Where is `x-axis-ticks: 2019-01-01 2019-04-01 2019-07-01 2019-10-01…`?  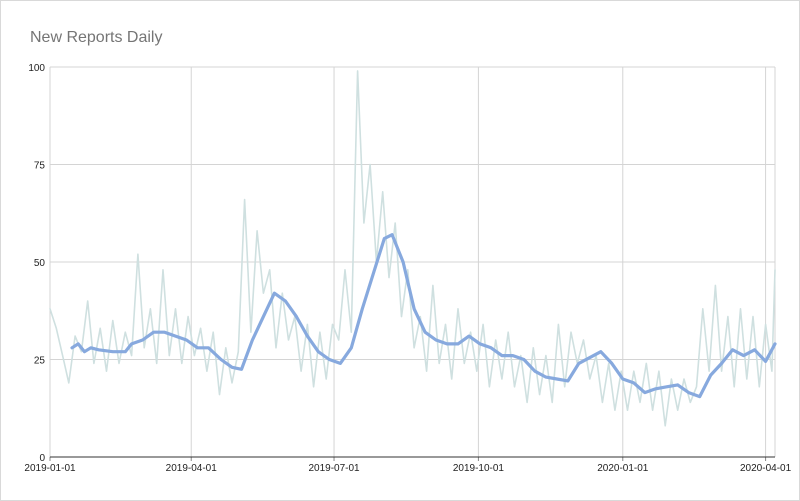
x-axis-ticks: 2019-01-01 2019-04-01 2019-07-01 2019-10-01… is located at coordinates (408, 465).